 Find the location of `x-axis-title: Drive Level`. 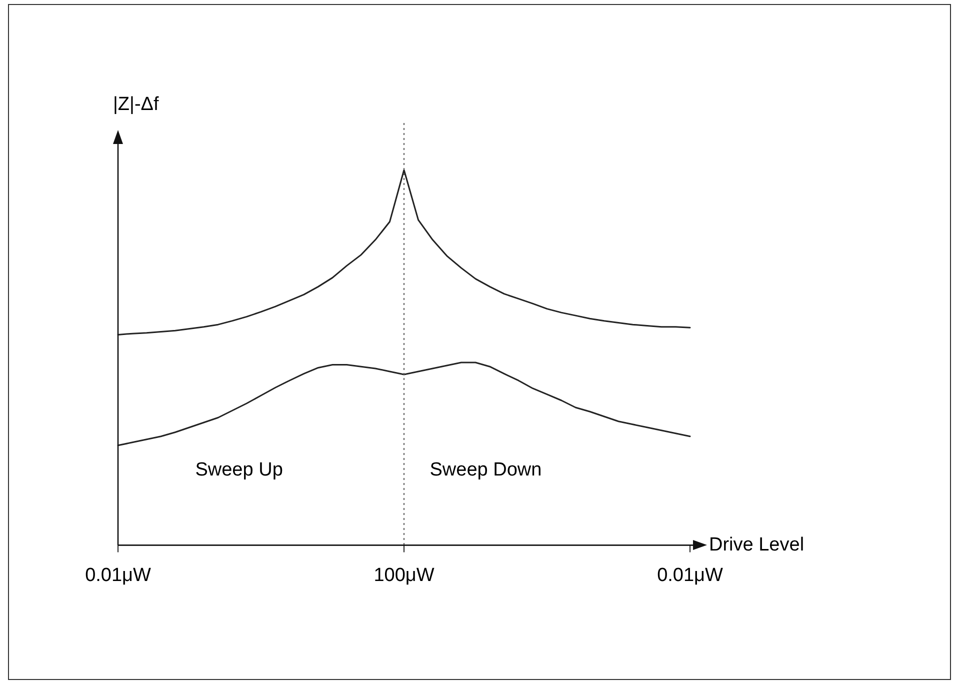

x-axis-title: Drive Level is located at coordinates (756, 545).